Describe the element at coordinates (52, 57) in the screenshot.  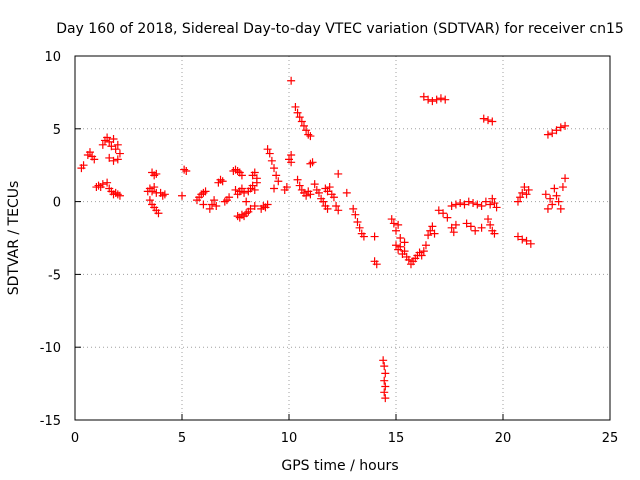
I see `y-tick-label: 10` at that location.